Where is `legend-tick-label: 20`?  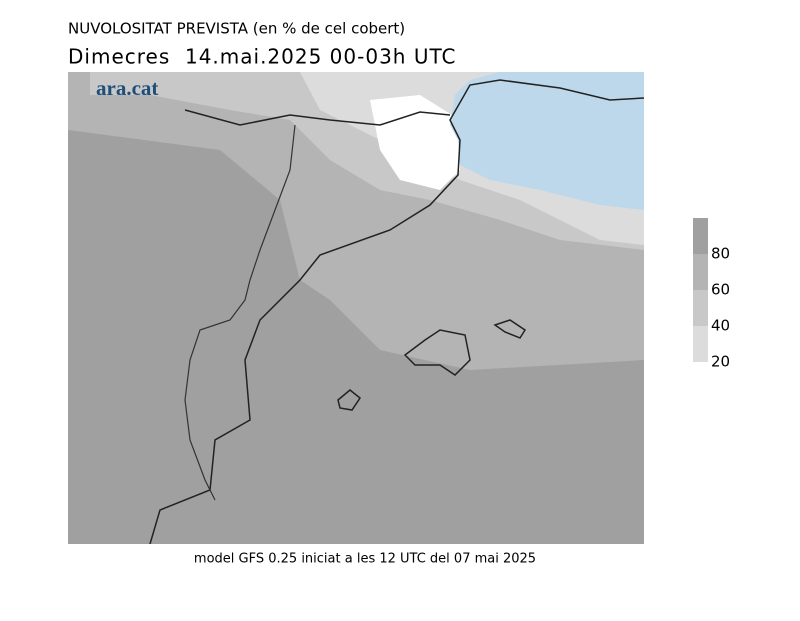 legend-tick-label: 20 is located at coordinates (720, 362).